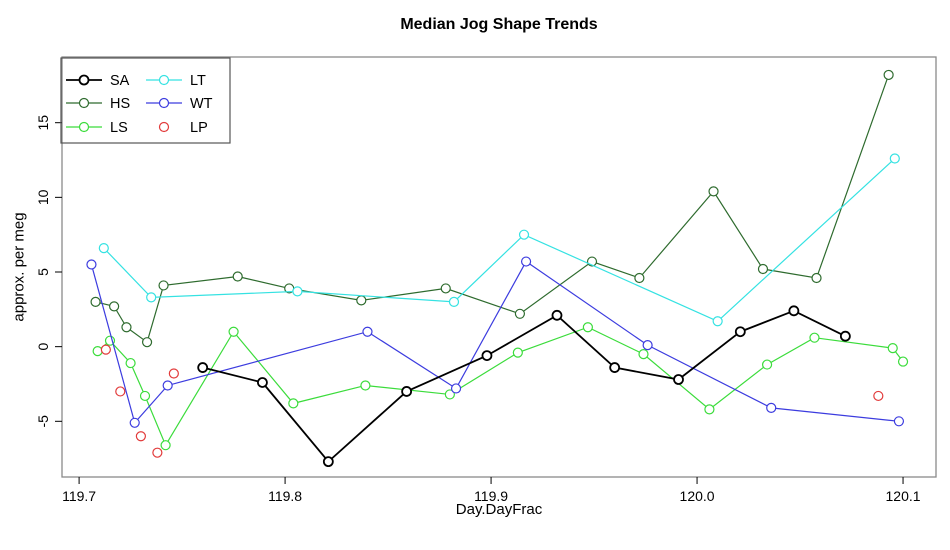 The width and height of the screenshot is (950, 550). Describe the element at coordinates (120, 81) in the screenshot. I see `legend-label-SA: SA` at that location.